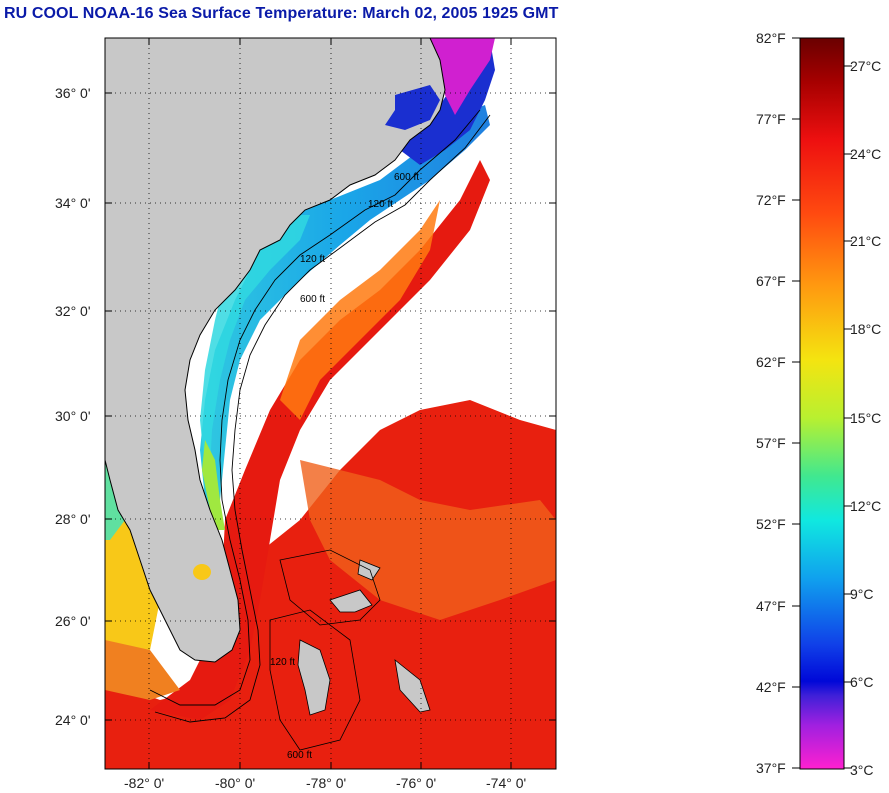 The width and height of the screenshot is (889, 793). I want to click on lat-label: 36° 0', so click(73, 93).